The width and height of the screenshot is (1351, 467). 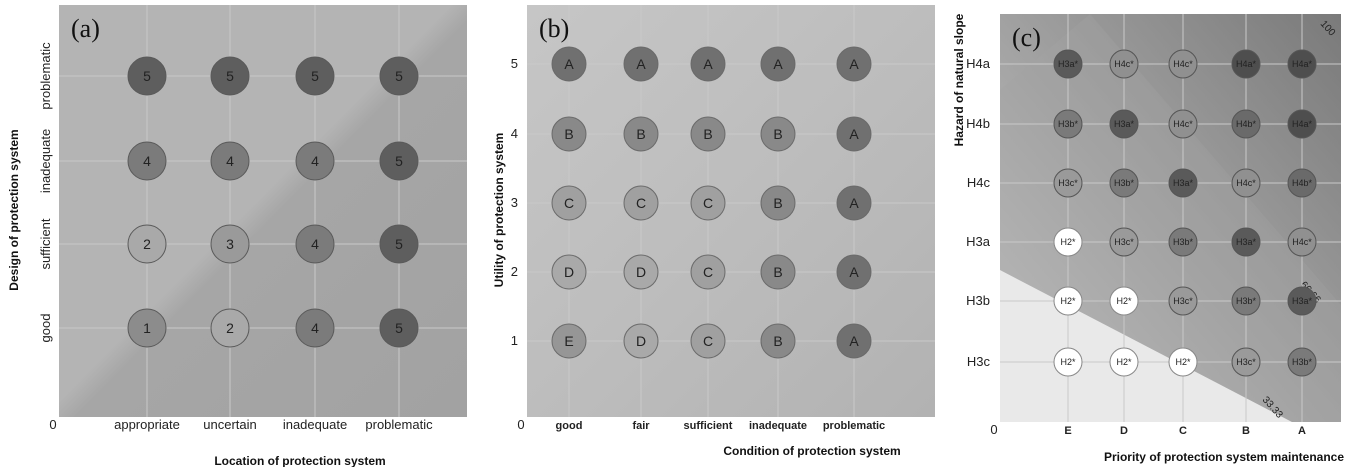 I want to click on y-tick-label: 1, so click(x=514, y=340).